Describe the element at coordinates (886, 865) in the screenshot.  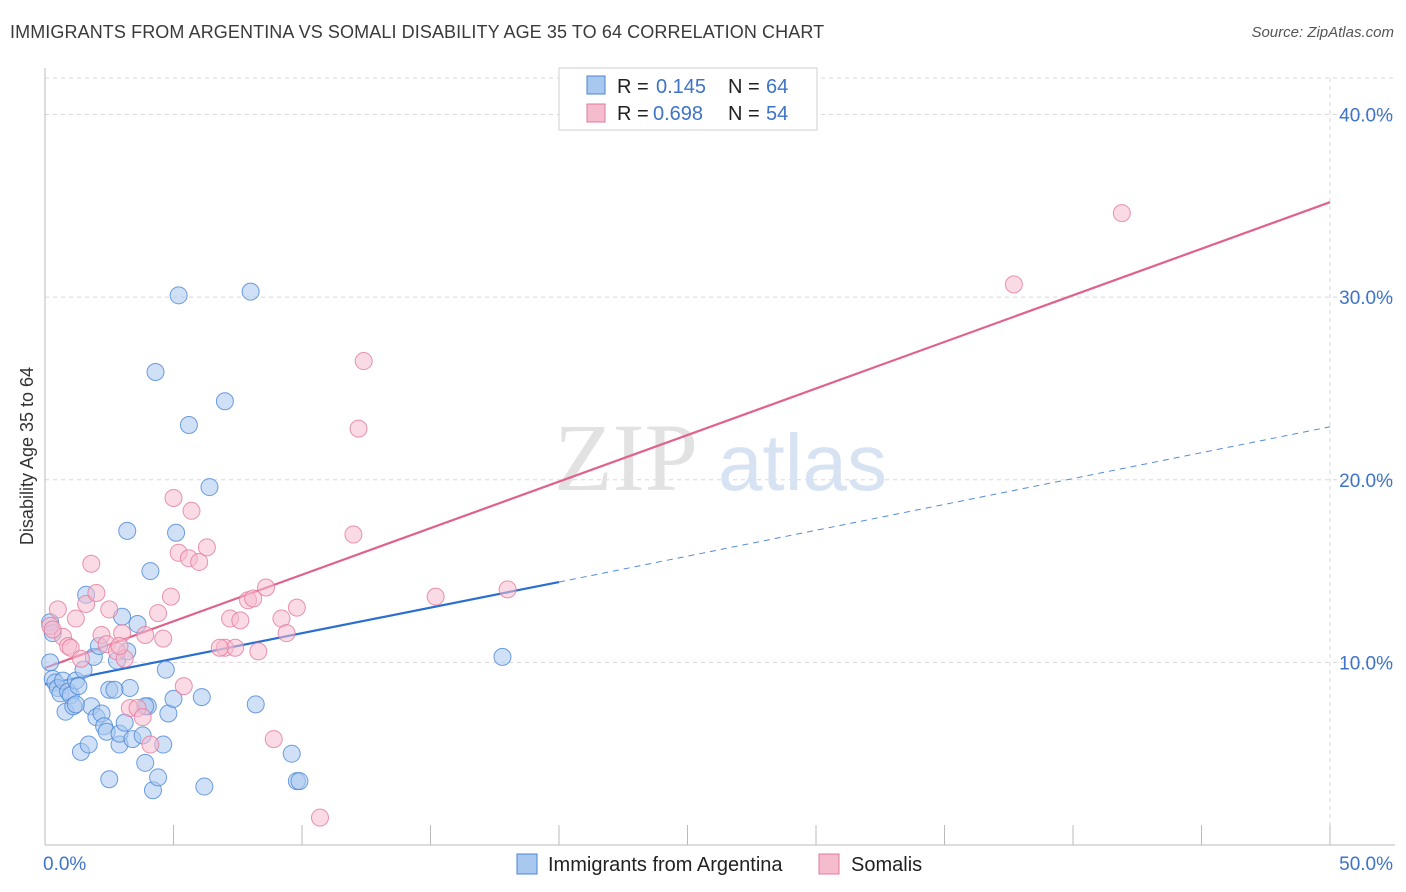
I see `bottom-legend-label-pink: Somalis` at that location.